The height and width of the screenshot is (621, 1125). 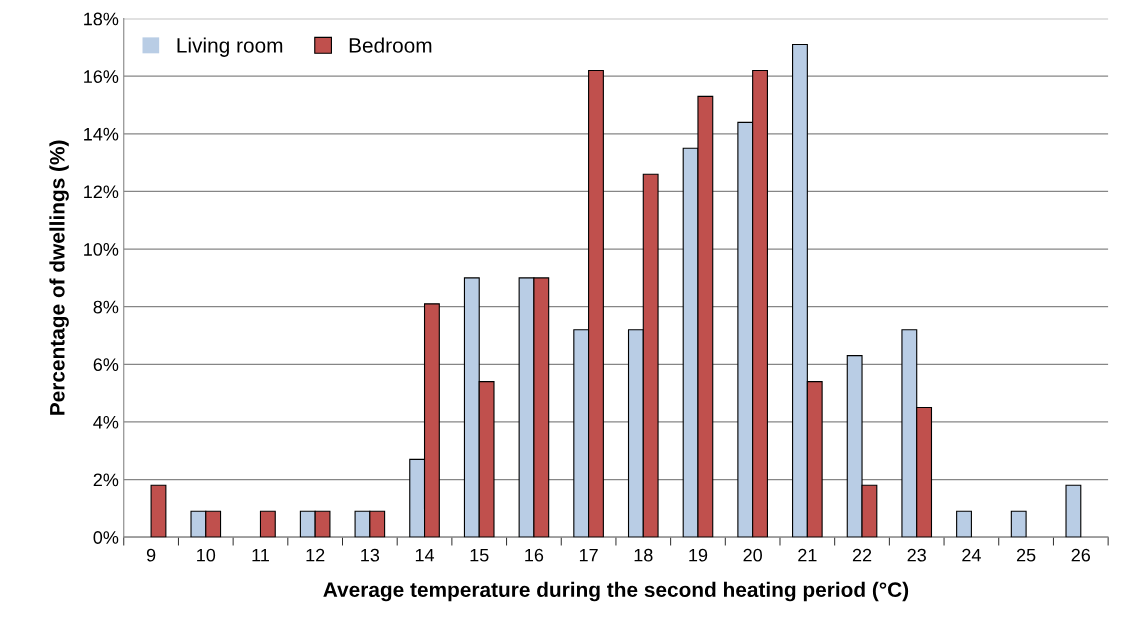 What do you see at coordinates (59, 277) in the screenshot?
I see `y-axis-title: Percentage of dwellings (%)` at bounding box center [59, 277].